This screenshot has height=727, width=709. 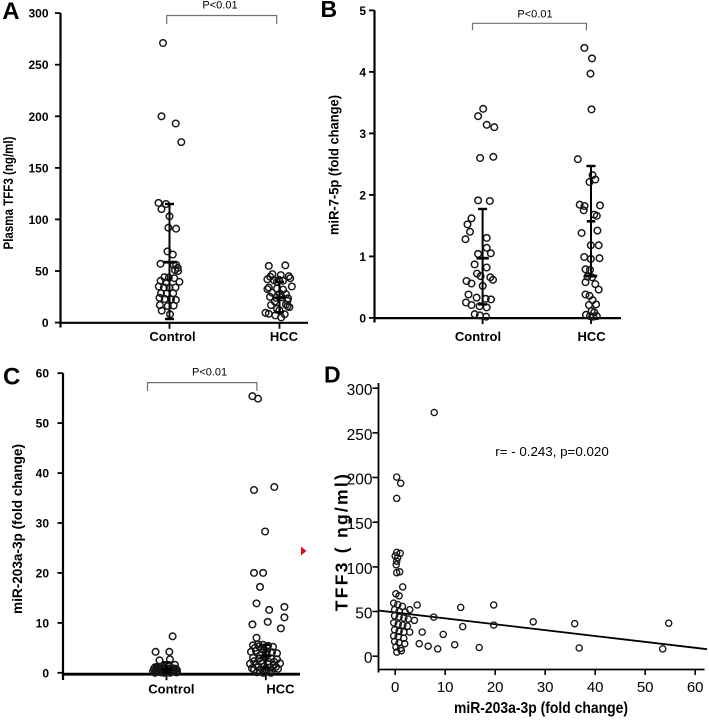 I want to click on svg-text: 2, so click(x=362, y=195).